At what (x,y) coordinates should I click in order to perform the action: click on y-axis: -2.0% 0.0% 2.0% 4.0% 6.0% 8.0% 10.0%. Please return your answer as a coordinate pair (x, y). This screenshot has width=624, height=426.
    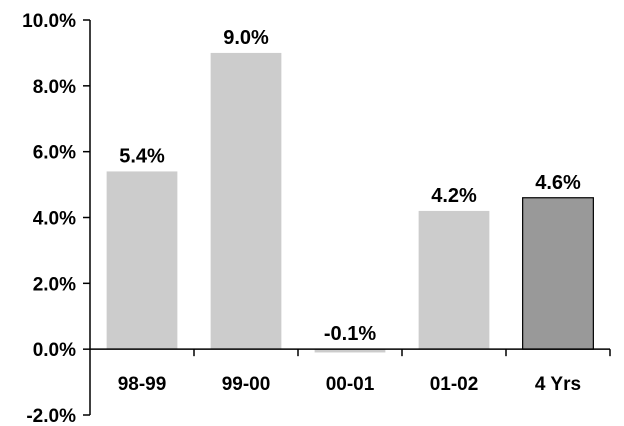
    Looking at the image, I should click on (56, 218).